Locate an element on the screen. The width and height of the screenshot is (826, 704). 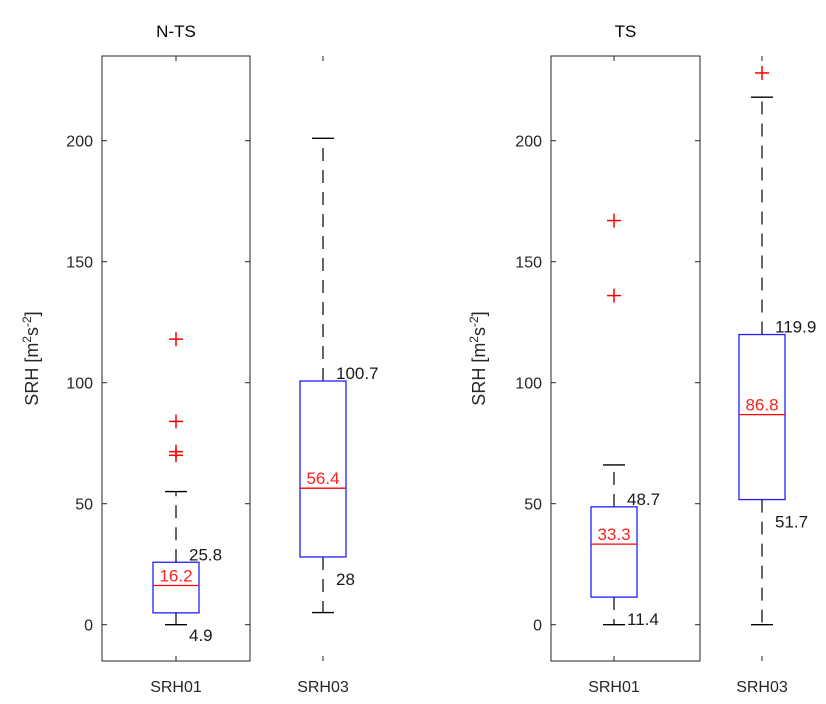
median-label: 33.3 is located at coordinates (613, 534).